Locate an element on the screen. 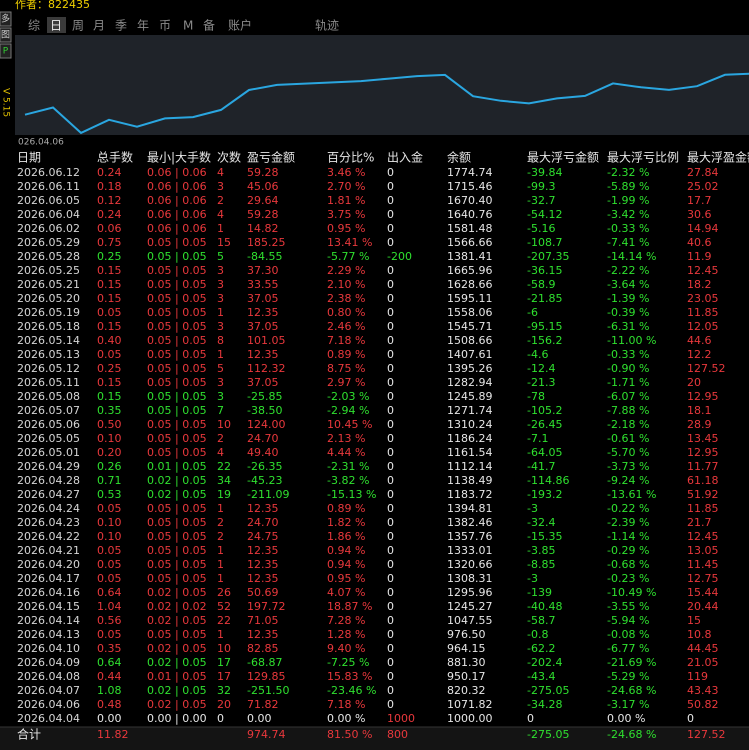 This screenshot has width=749, height=750. cell: -200 is located at coordinates (399, 256).